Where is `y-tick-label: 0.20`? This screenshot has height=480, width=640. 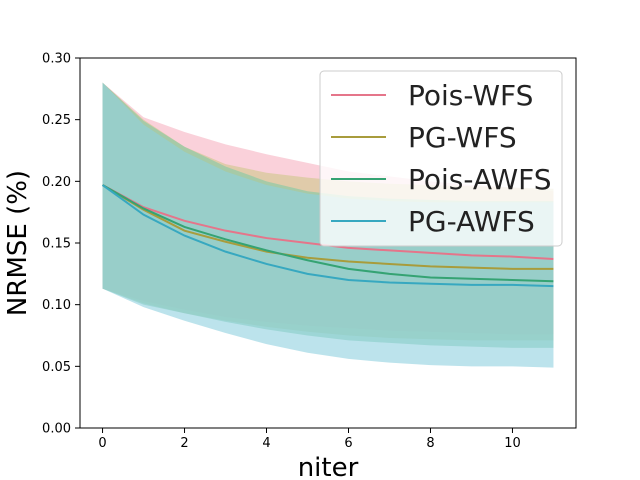 y-tick-label: 0.20 is located at coordinates (56, 182).